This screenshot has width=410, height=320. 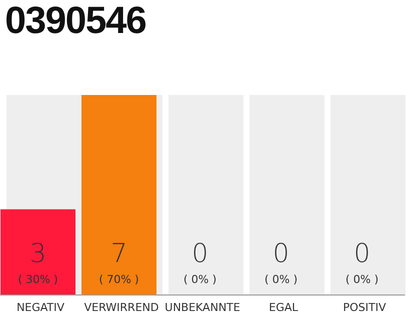 I want to click on chart-title: 0390546, so click(x=75, y=21).